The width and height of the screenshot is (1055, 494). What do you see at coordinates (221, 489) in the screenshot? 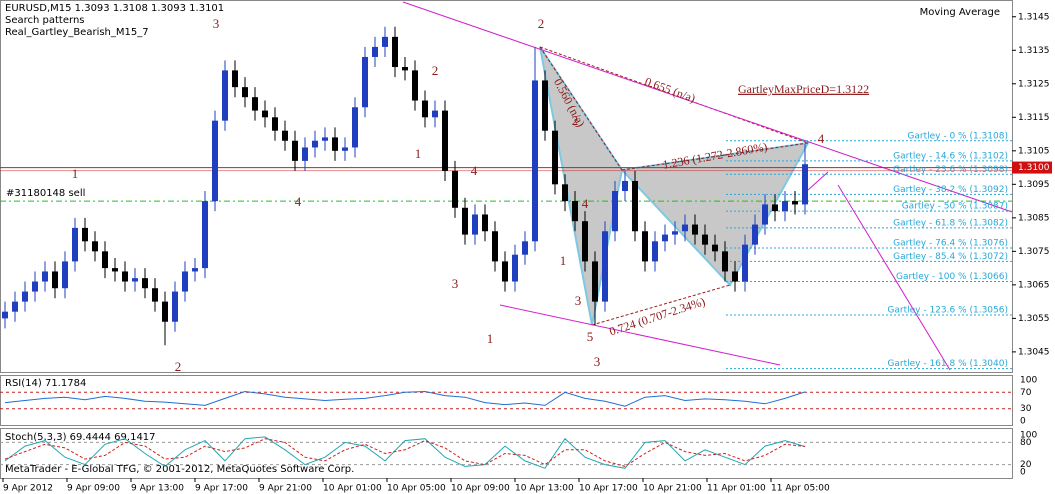
I see `x-tick-label: 9 Apr 17:00` at bounding box center [221, 489].